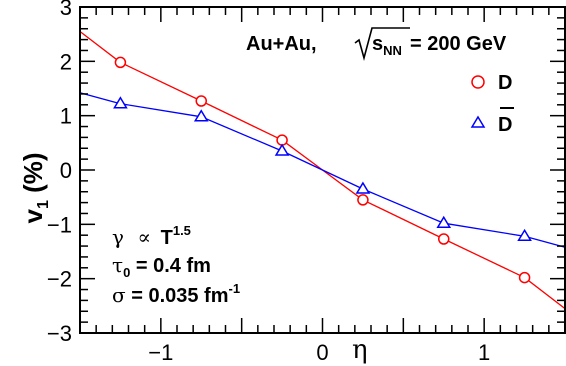 The width and height of the screenshot is (566, 366). Describe the element at coordinates (33, 176) in the screenshot. I see `y-axis-label-unit: (%)` at that location.